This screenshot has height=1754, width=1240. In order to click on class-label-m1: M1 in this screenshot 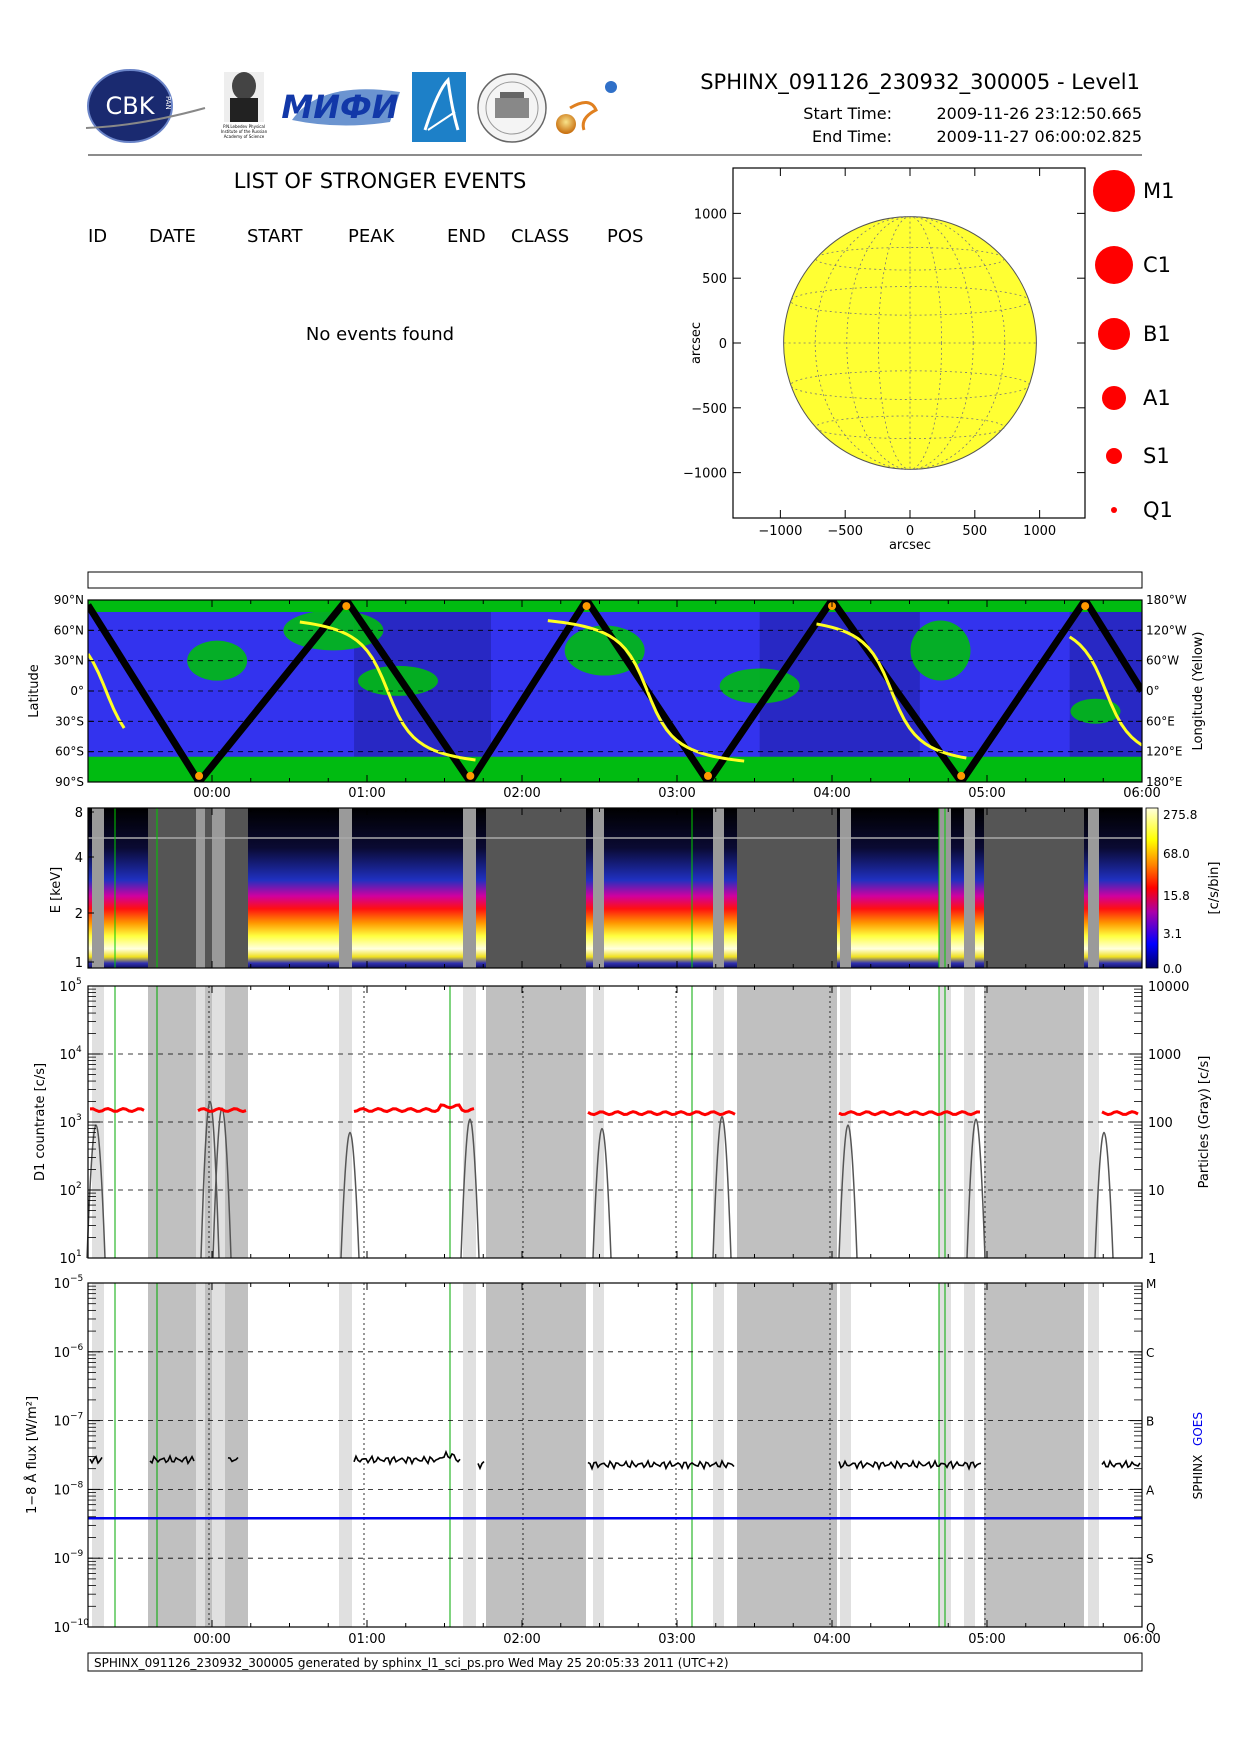, I will do `click(1158, 191)`.